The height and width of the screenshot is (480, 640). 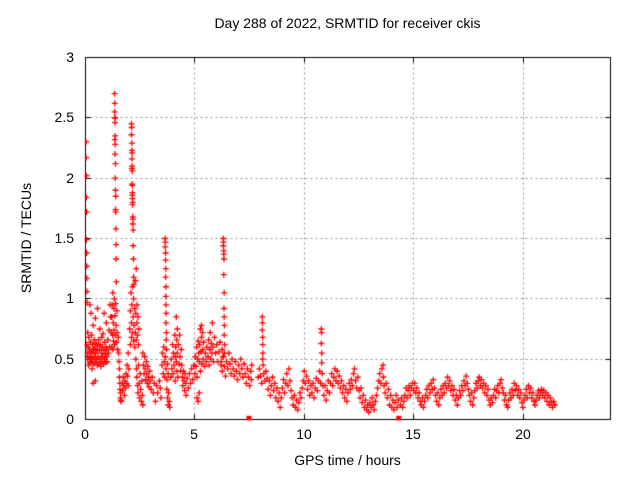 I want to click on y-tick-label: 3, so click(x=70, y=57).